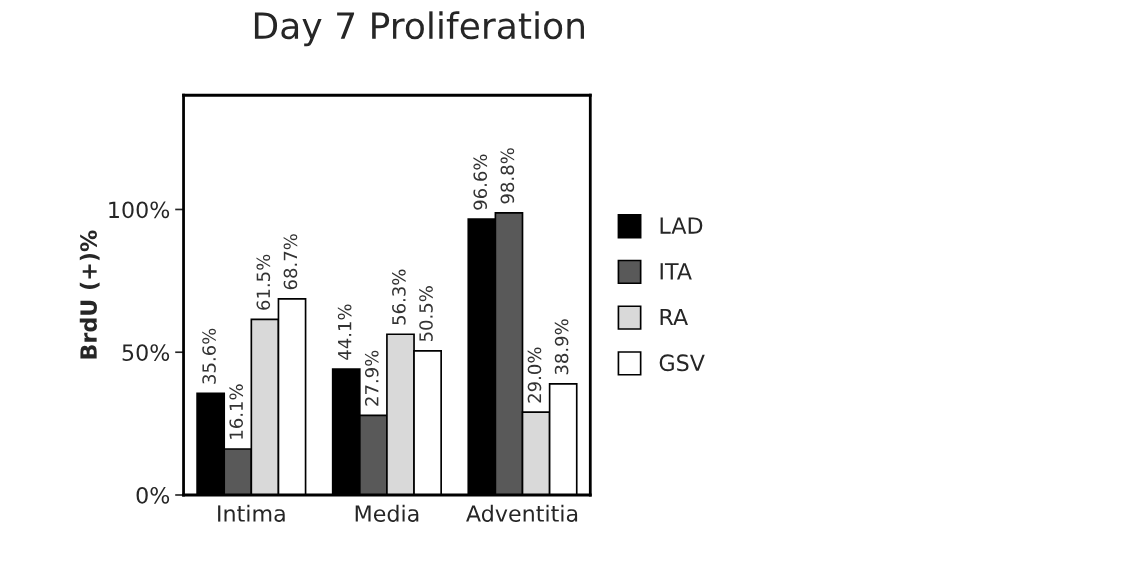 The height and width of the screenshot is (567, 1133). What do you see at coordinates (89, 294) in the screenshot?
I see `y-axis-title: BrdU (+)%` at bounding box center [89, 294].